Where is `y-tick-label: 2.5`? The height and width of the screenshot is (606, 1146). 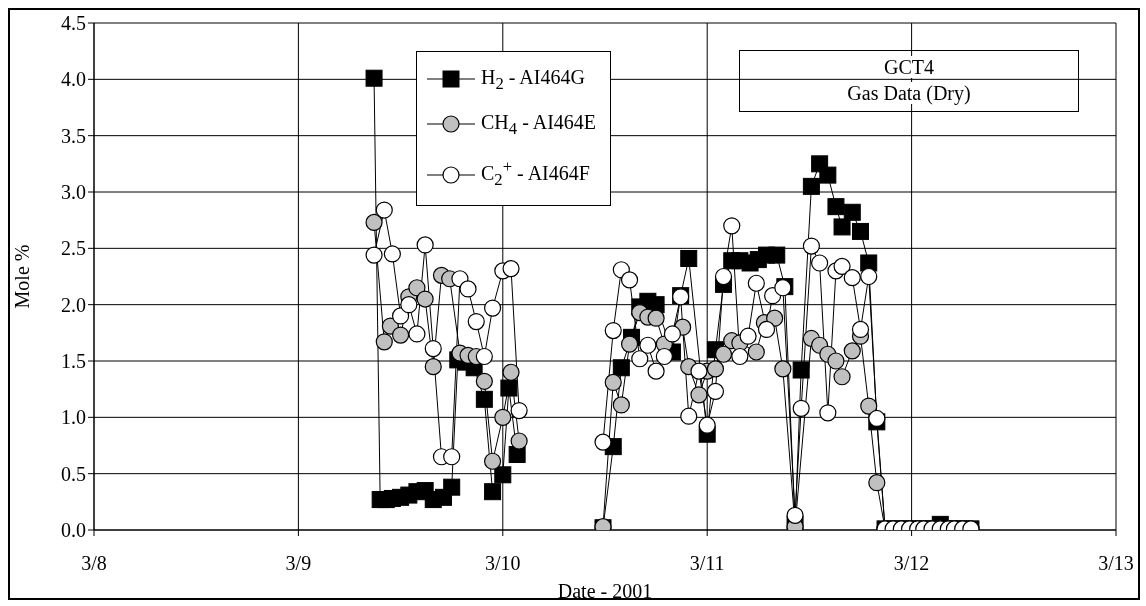 y-tick-label: 2.5 is located at coordinates (73, 248).